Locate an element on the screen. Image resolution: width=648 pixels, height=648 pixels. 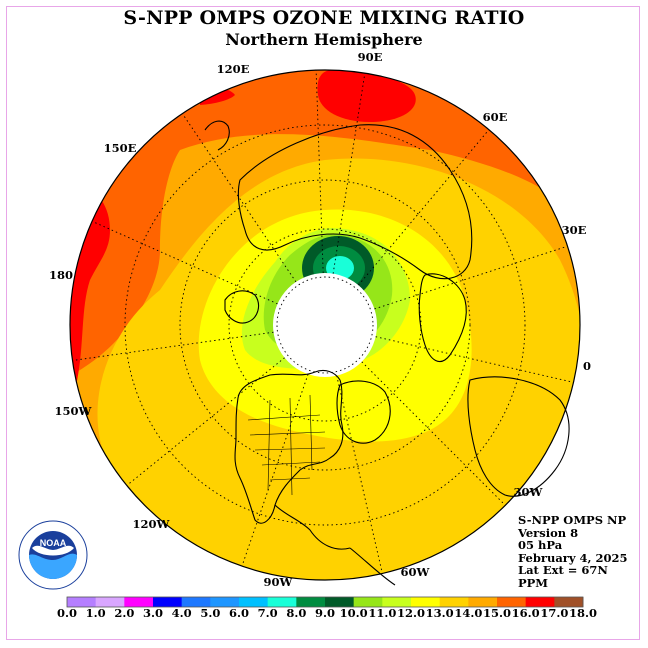
colorbar-tick-label: 16.0 is located at coordinates (525, 613).